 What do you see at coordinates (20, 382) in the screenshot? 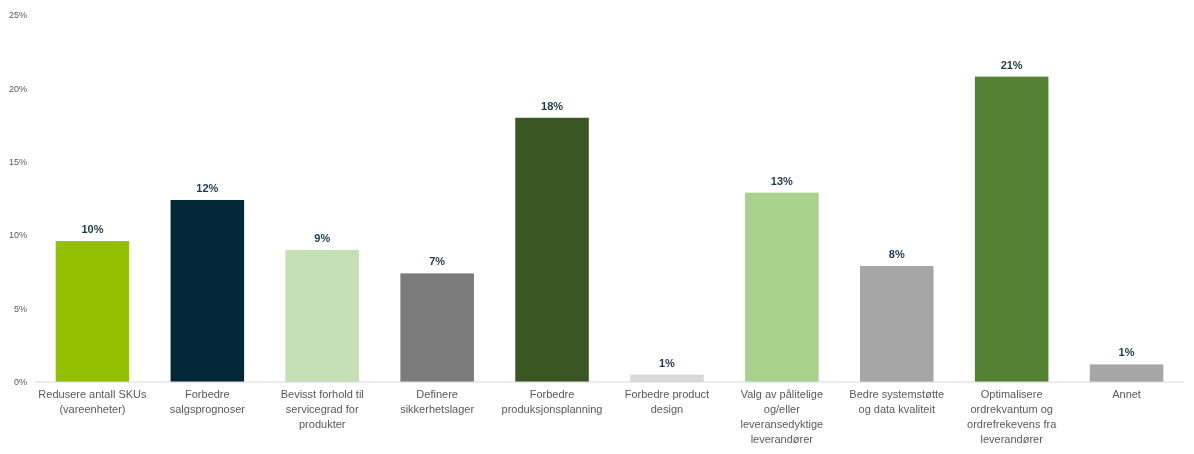
I see `y-tick-label: 0%` at bounding box center [20, 382].